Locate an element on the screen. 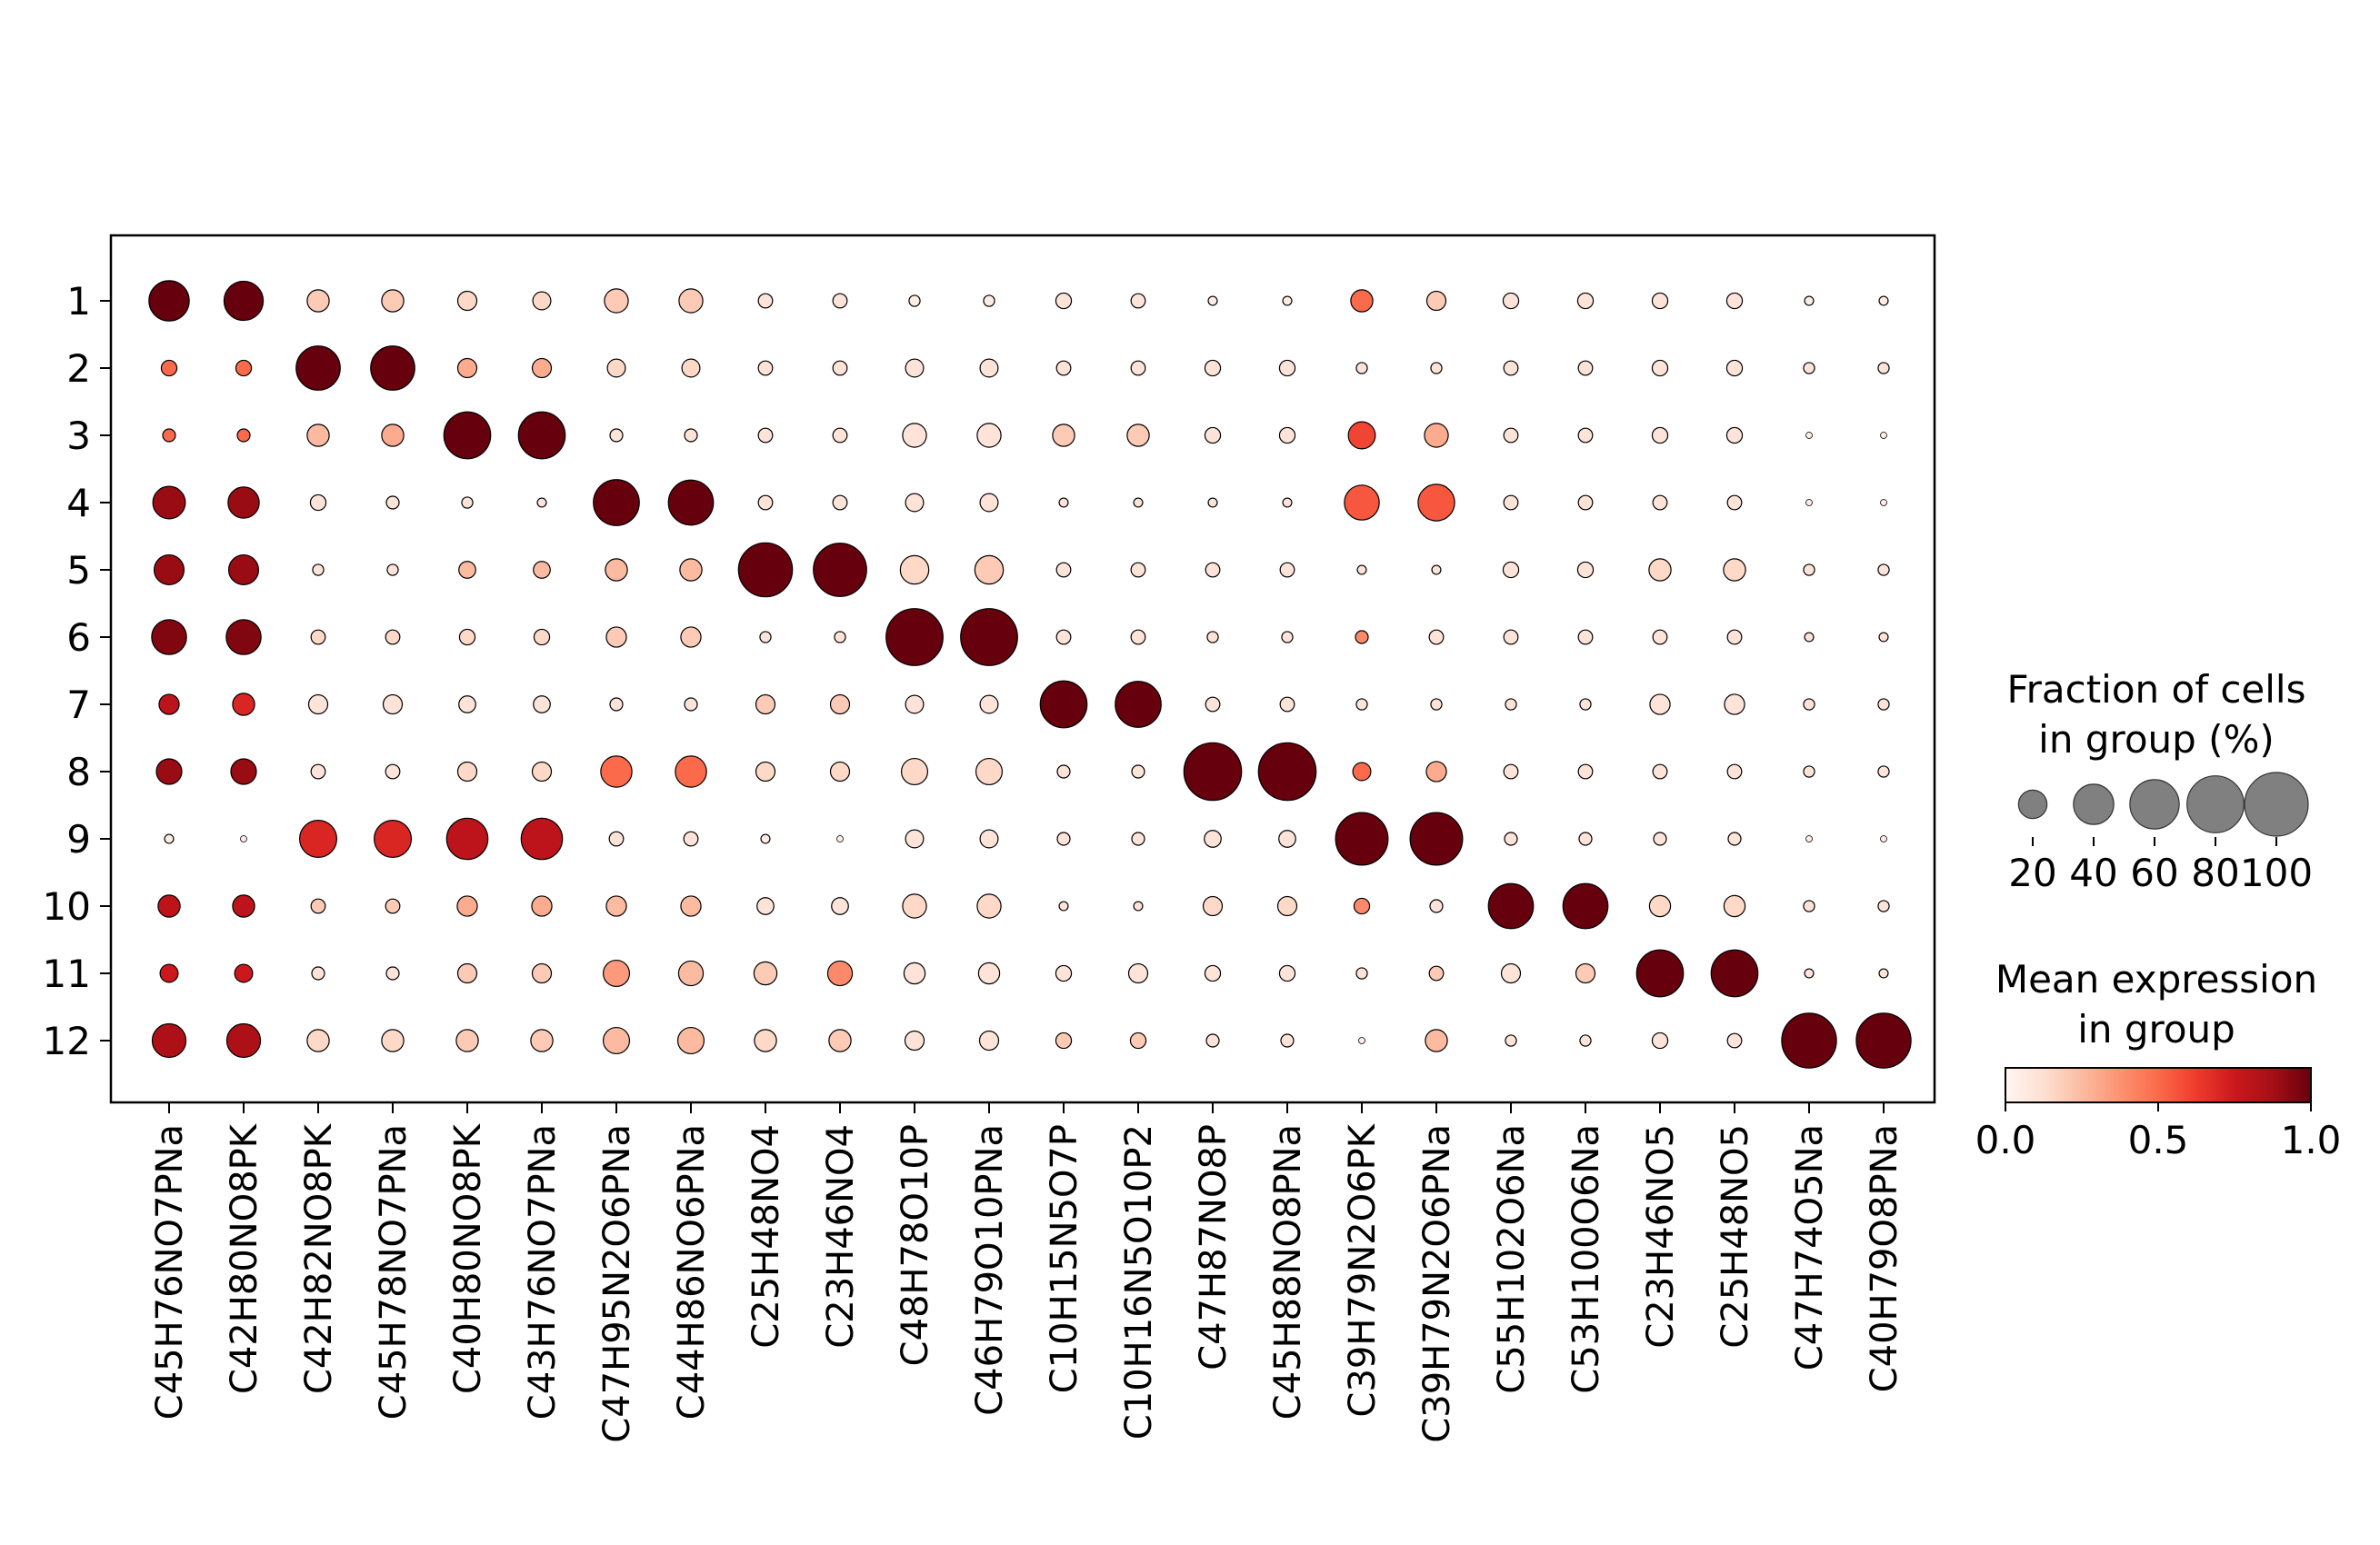  dot-group-5-C45H88NO8PNa is located at coordinates (1287, 570).